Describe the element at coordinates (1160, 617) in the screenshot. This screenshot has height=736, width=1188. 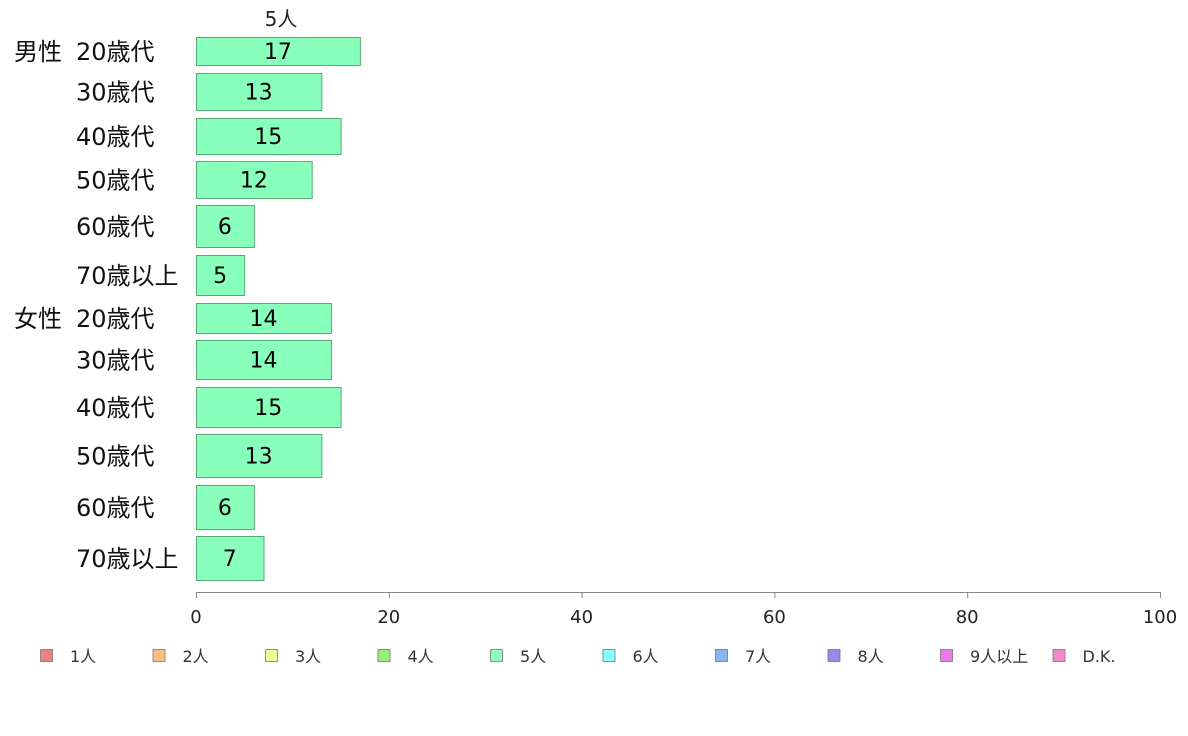
I see `x-tick-label: 100` at that location.